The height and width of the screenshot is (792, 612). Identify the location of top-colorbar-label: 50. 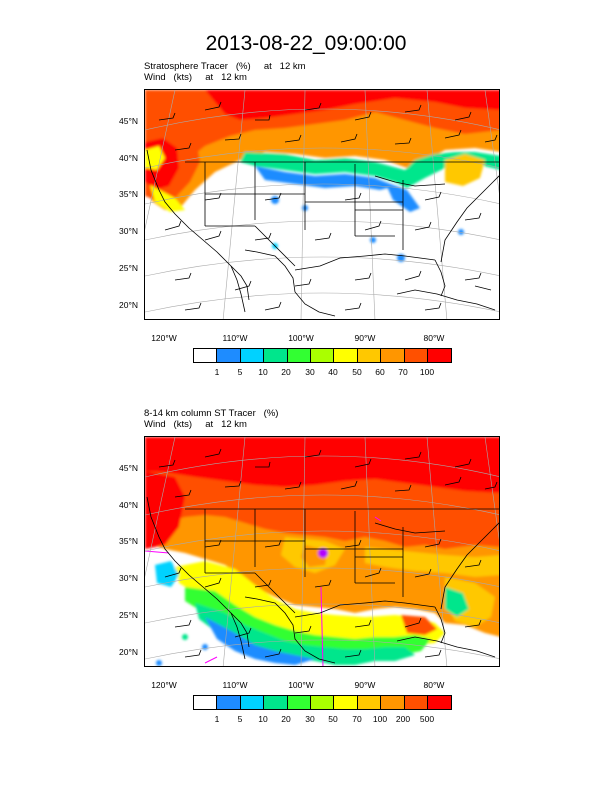
(357, 372).